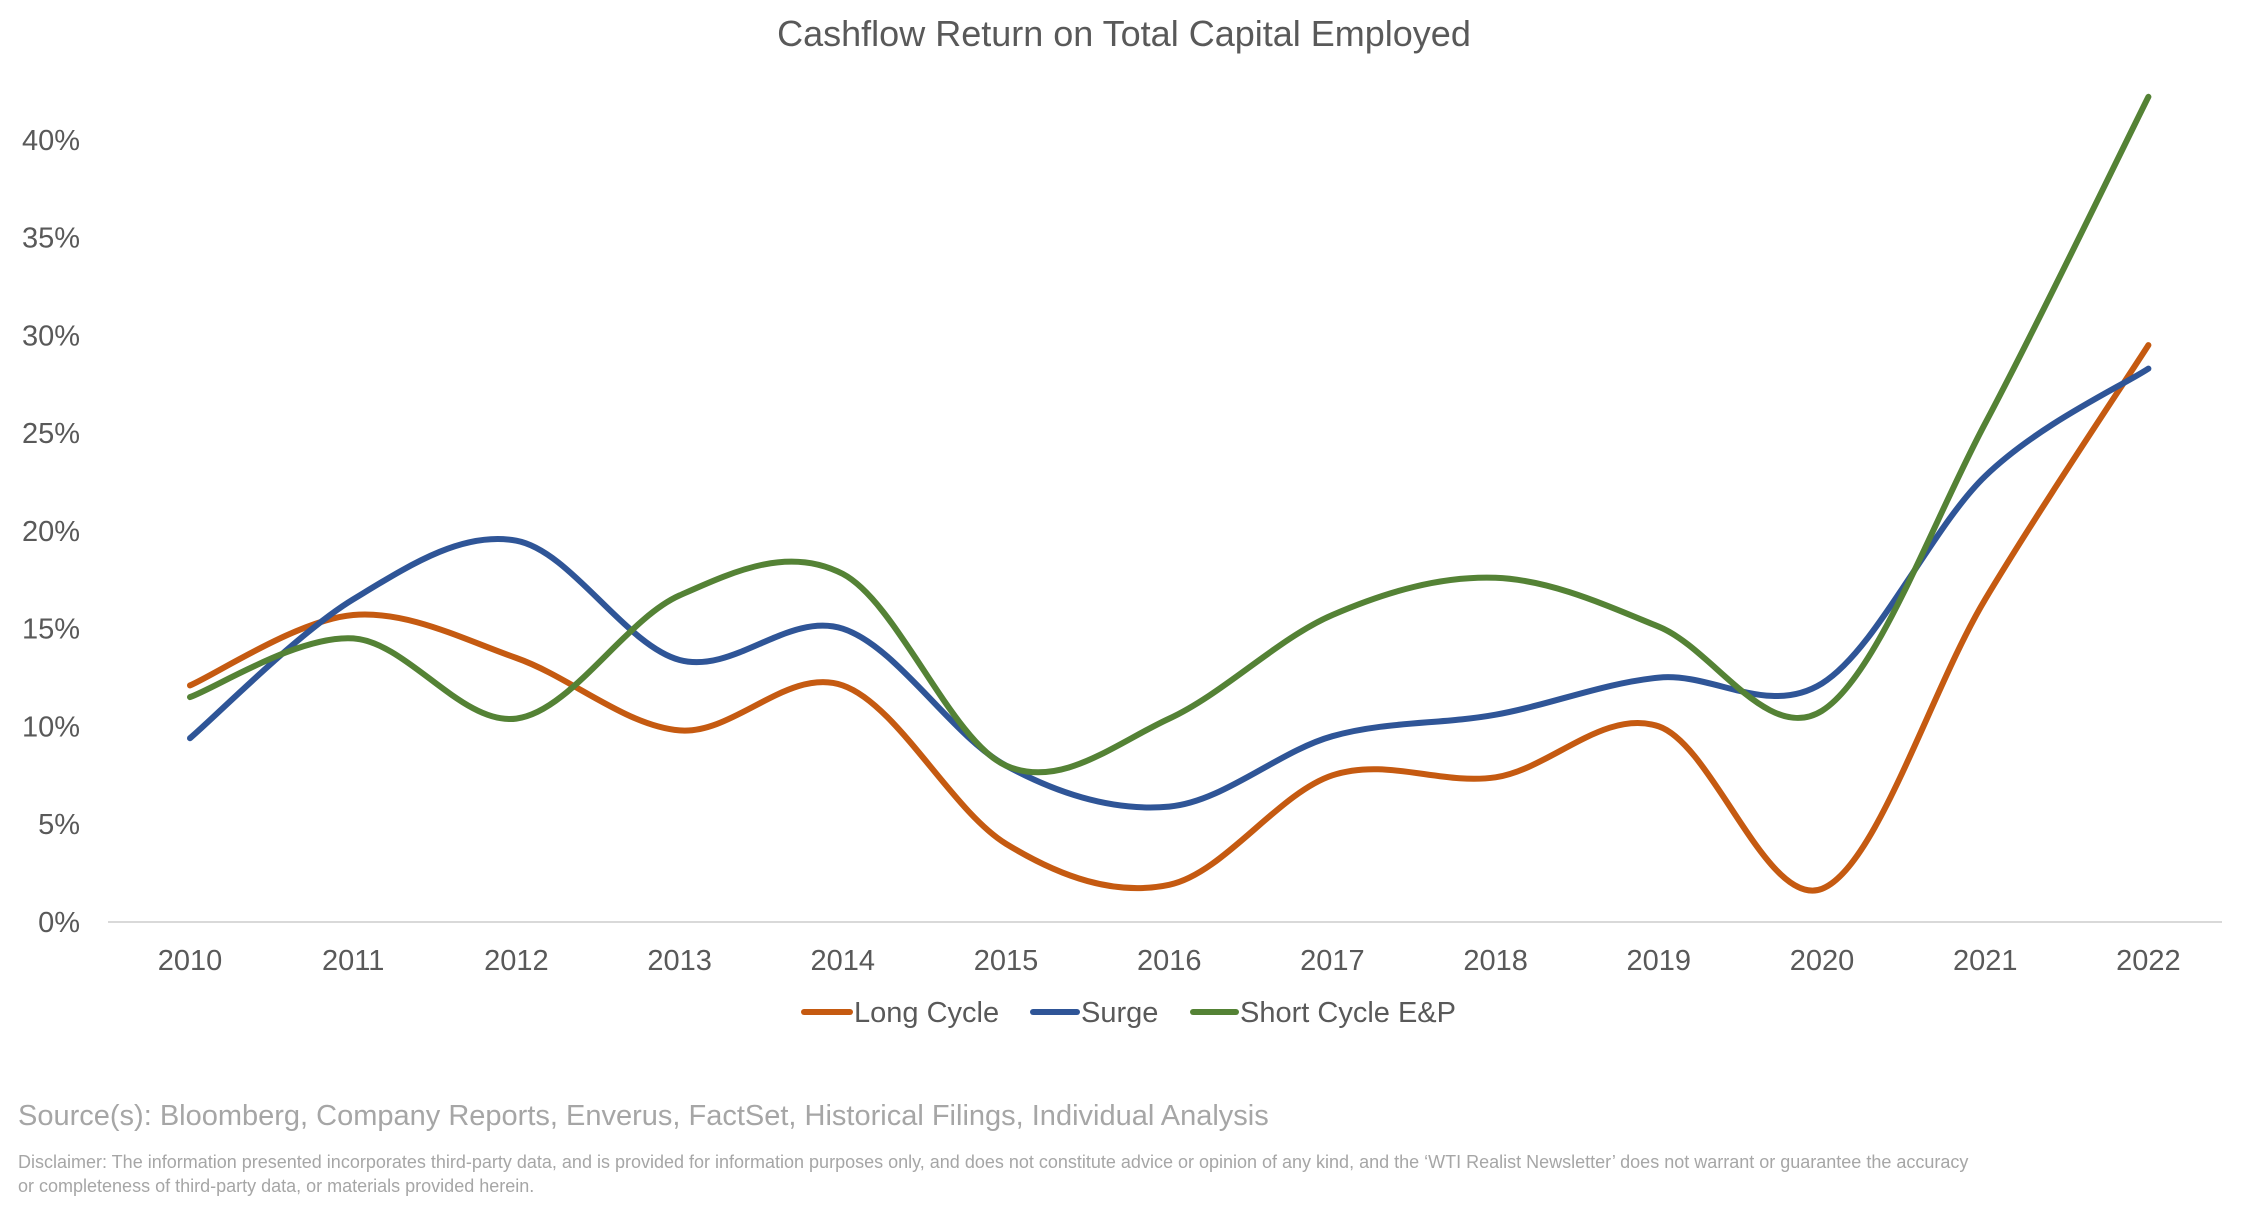 This screenshot has height=1206, width=2248. I want to click on x-tick-label: 2011, so click(353, 961).